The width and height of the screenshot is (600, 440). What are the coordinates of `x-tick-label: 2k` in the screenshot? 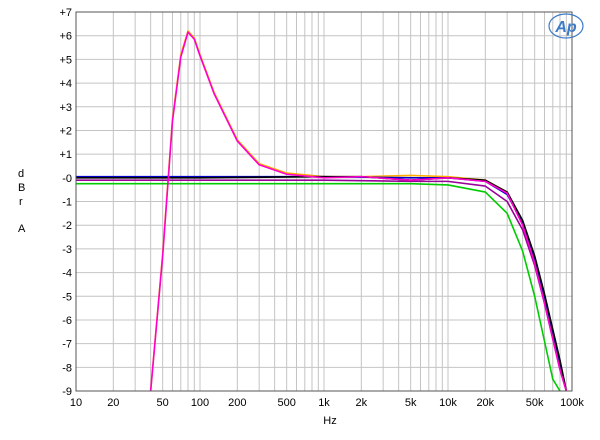 It's located at (362, 403).